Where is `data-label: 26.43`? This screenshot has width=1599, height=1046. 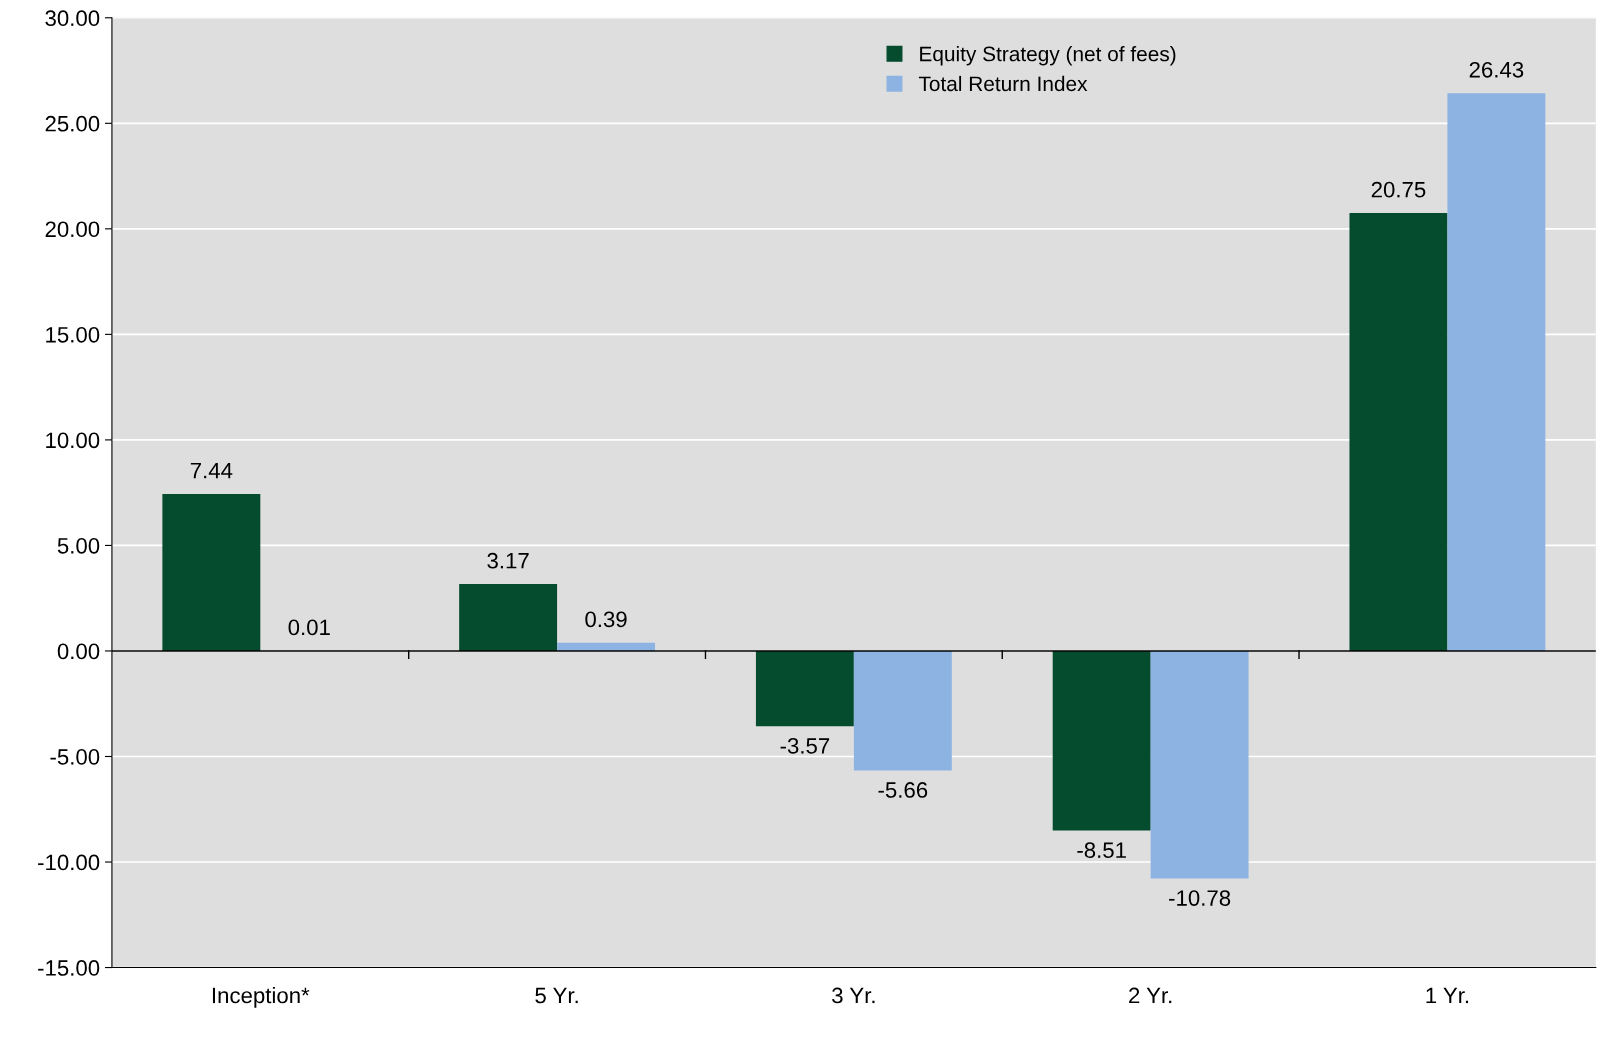
data-label: 26.43 is located at coordinates (1496, 69).